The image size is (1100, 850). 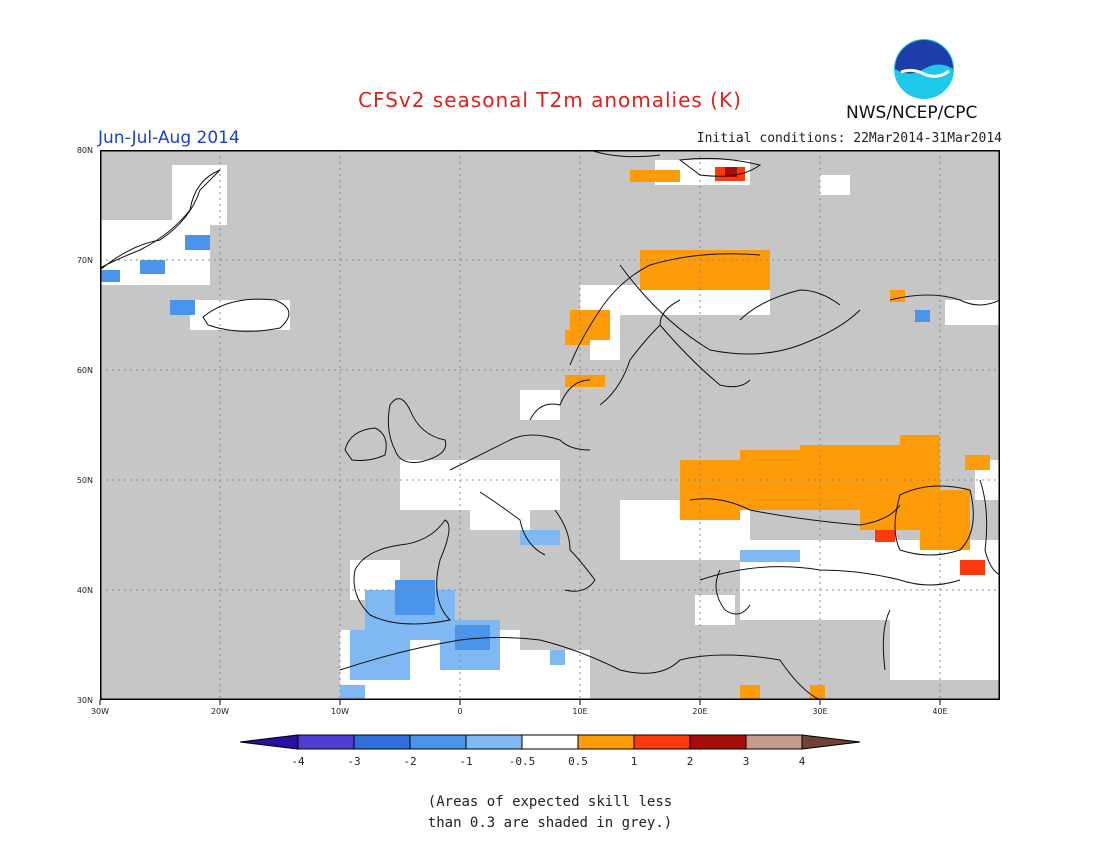 I want to click on legend-arrow-low, so click(x=269, y=742).